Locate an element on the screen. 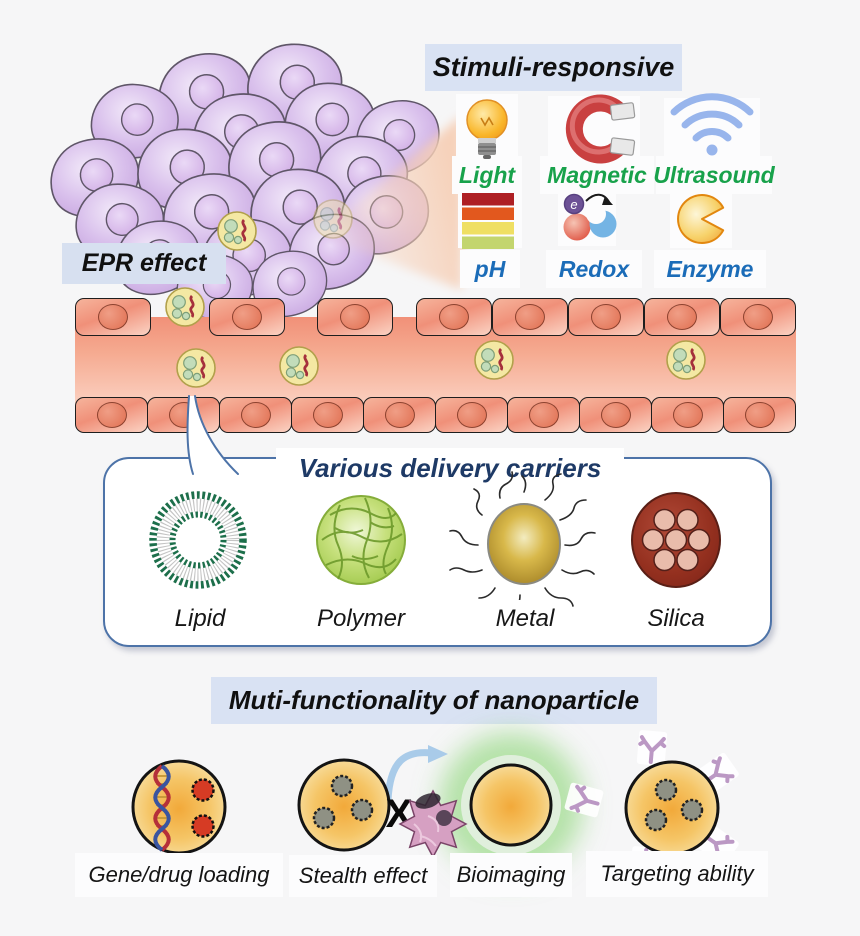 This screenshot has width=860, height=936. label-metal: Metal is located at coordinates (525, 619).